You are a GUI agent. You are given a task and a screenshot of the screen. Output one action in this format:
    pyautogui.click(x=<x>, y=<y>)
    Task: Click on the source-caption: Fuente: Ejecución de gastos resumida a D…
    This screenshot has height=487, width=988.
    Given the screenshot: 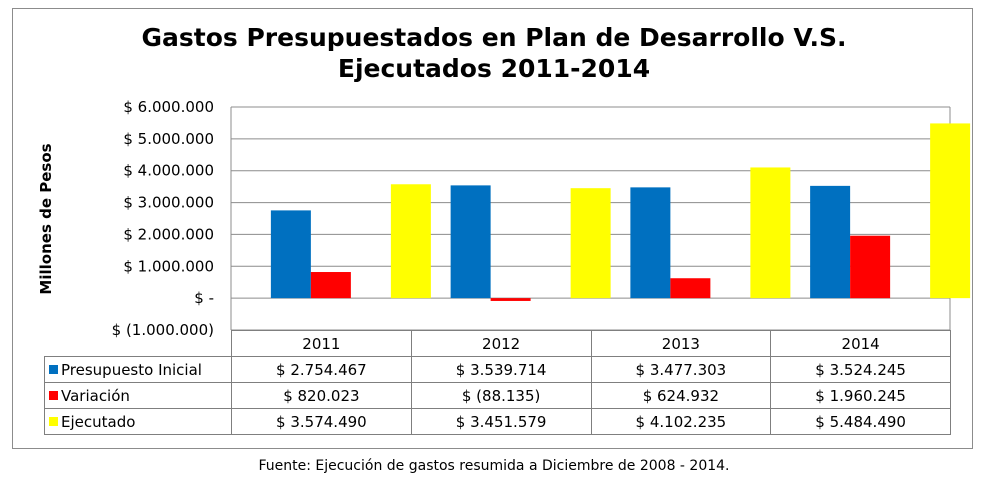 What is the action you would take?
    pyautogui.click(x=494, y=466)
    